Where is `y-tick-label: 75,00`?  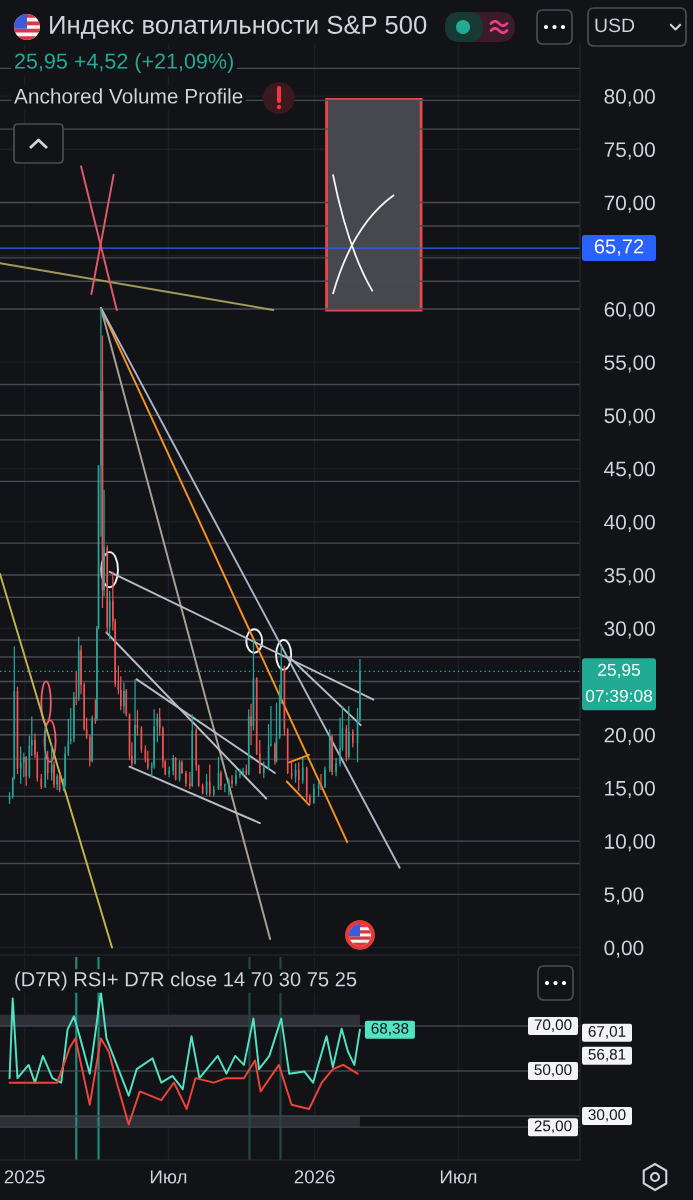
y-tick-label: 75,00 is located at coordinates (629, 151).